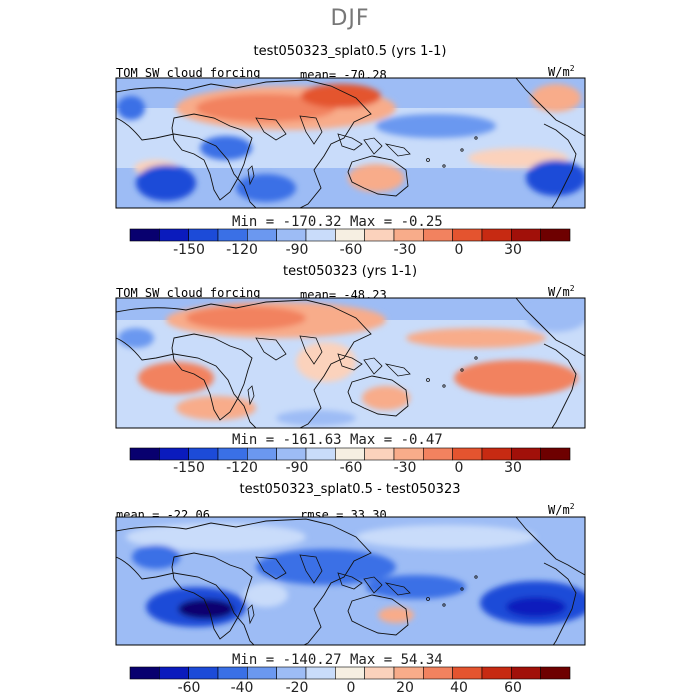 This screenshot has width=700, height=700. Describe the element at coordinates (561, 71) in the screenshot. I see `panel-1-unit: W/m2` at that location.